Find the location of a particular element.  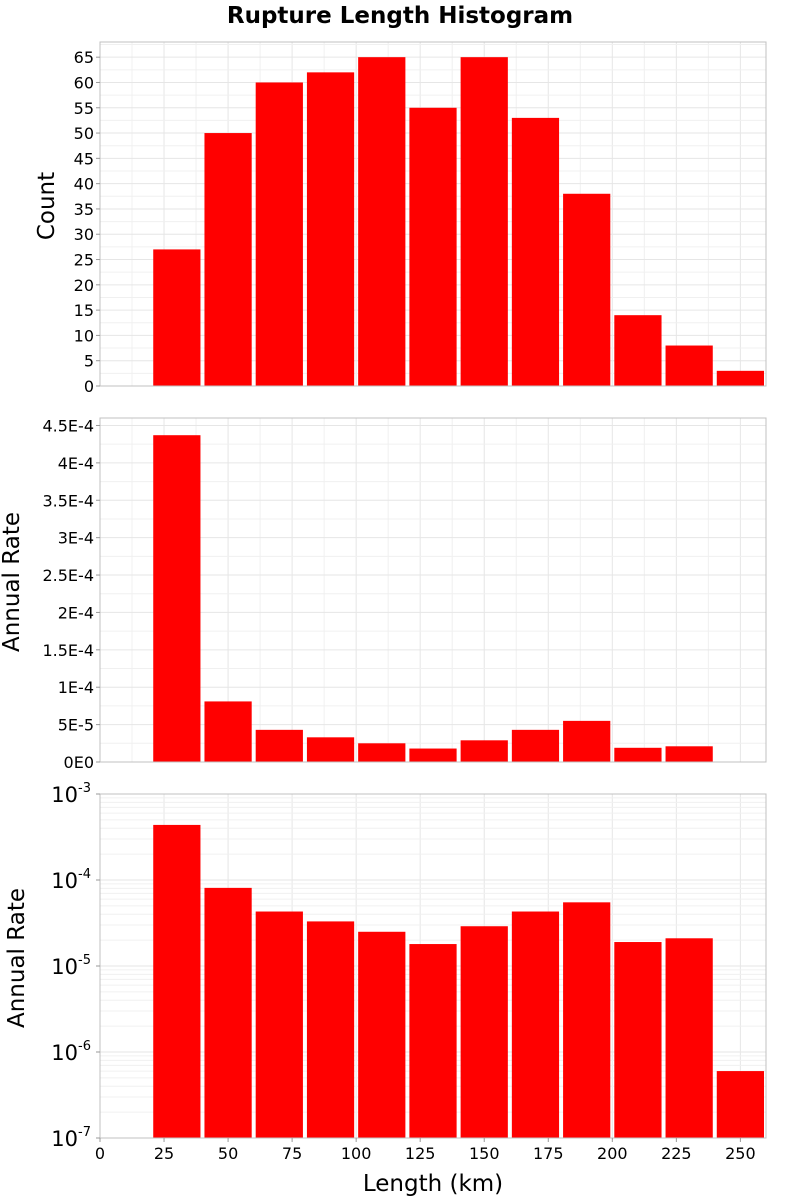

x-axis-ticks: 0 25 50 75 100 125 150 175 200 225 250 is located at coordinates (425, 1150).